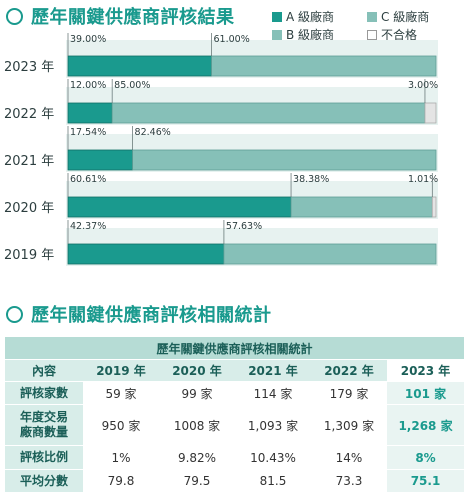 Image resolution: width=469 pixels, height=501 pixels. Describe the element at coordinates (121, 370) in the screenshot. I see `col-header: 2019 年` at that location.